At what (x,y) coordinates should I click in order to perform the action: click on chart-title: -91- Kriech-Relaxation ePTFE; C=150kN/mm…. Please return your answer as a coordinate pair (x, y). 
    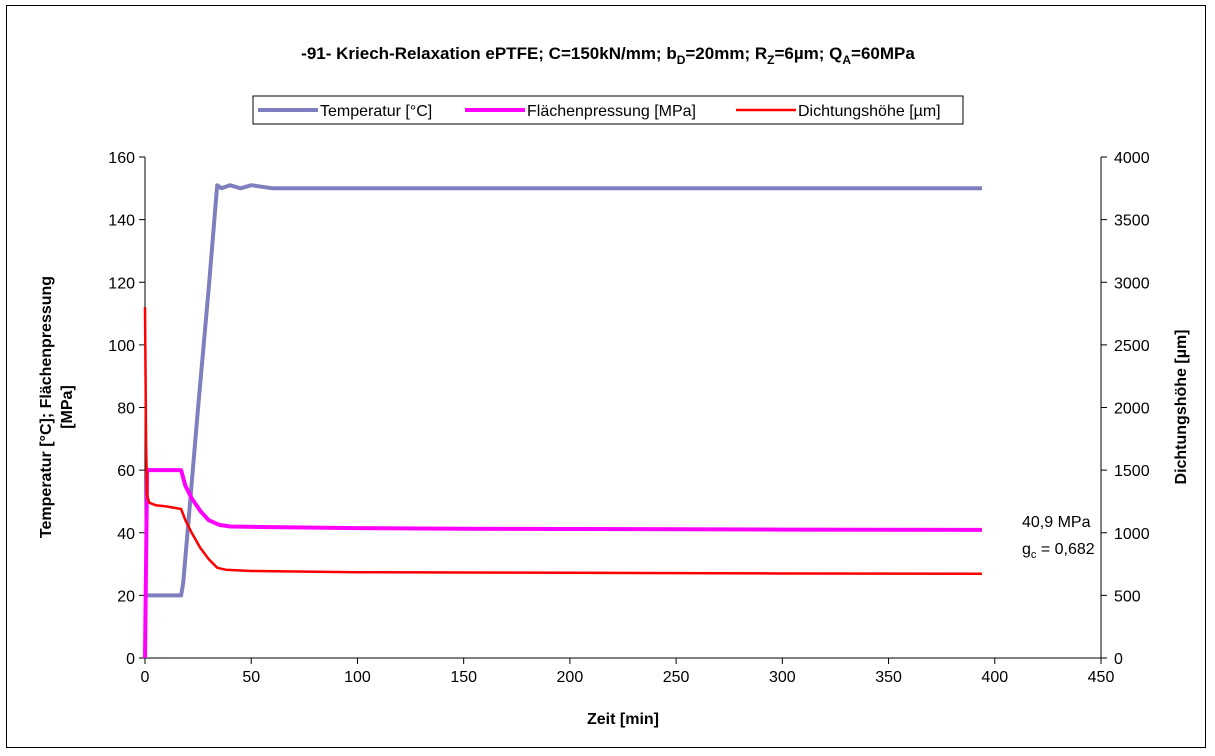
    Looking at the image, I should click on (608, 55).